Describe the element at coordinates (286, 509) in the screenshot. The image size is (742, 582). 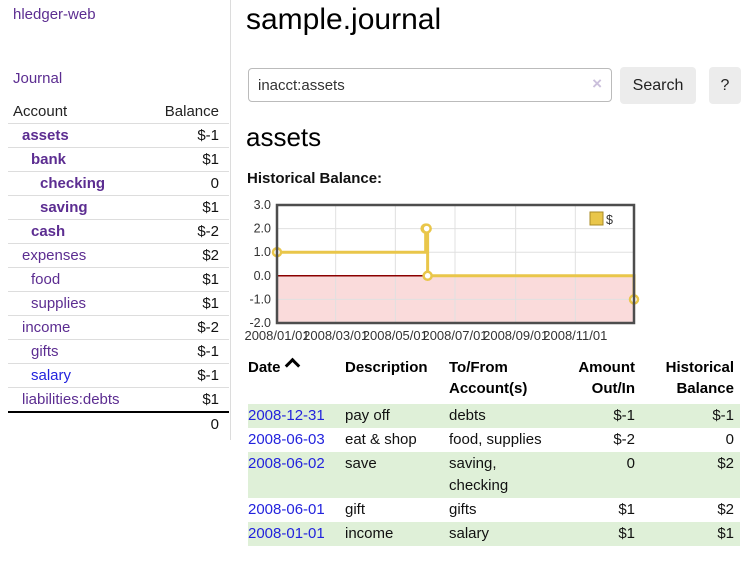
I see `transaction-date-link: 2008-06-01` at that location.